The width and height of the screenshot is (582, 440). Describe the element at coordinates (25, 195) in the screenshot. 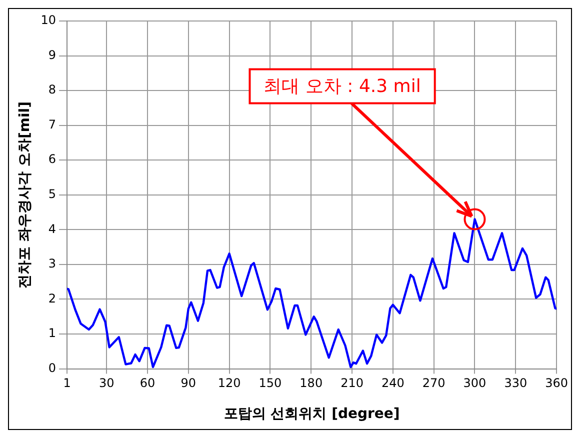

I see `y-axis-title: 전차포 좌우경사각 오차[mil]` at that location.